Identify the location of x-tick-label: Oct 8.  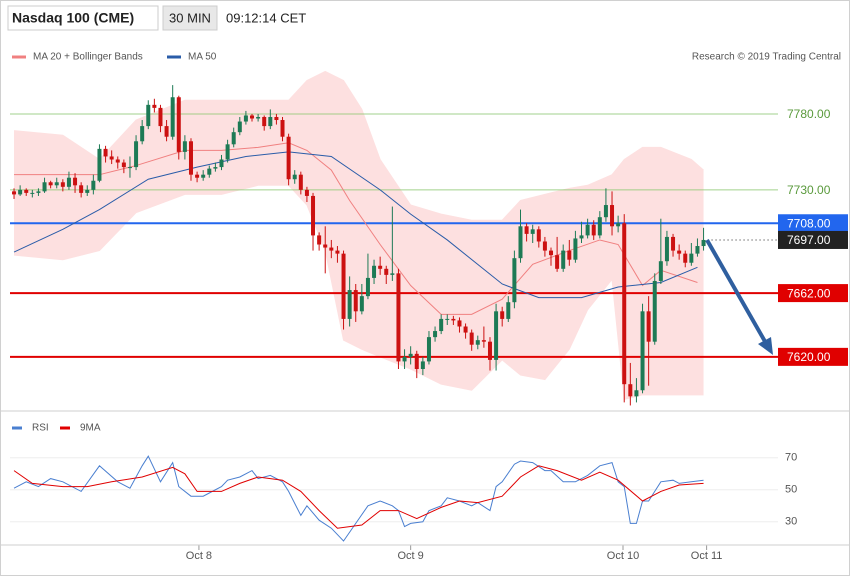
(199, 556).